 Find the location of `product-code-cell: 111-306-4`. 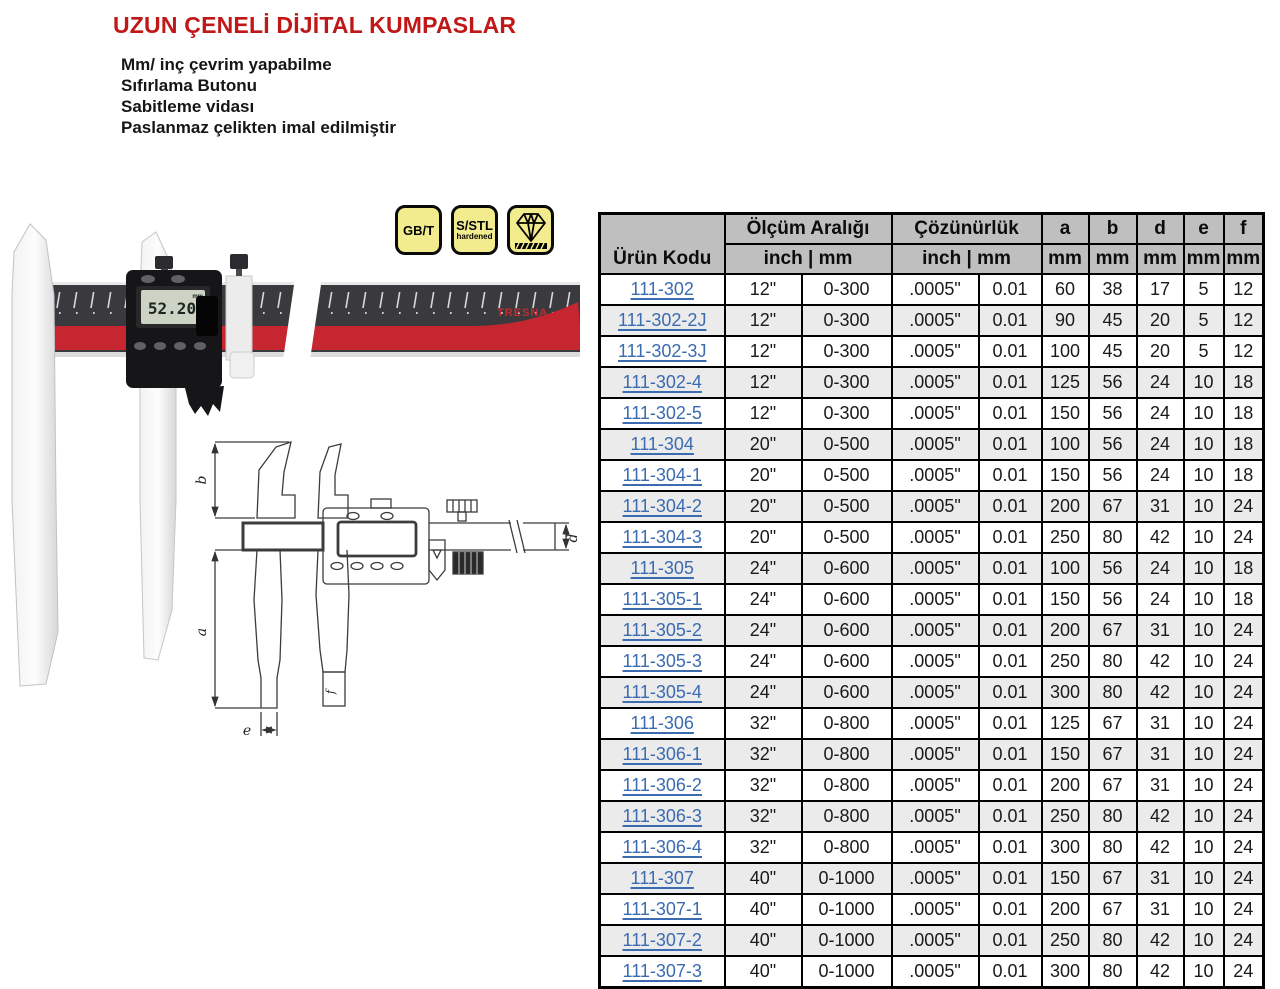

product-code-cell: 111-306-4 is located at coordinates (662, 847).